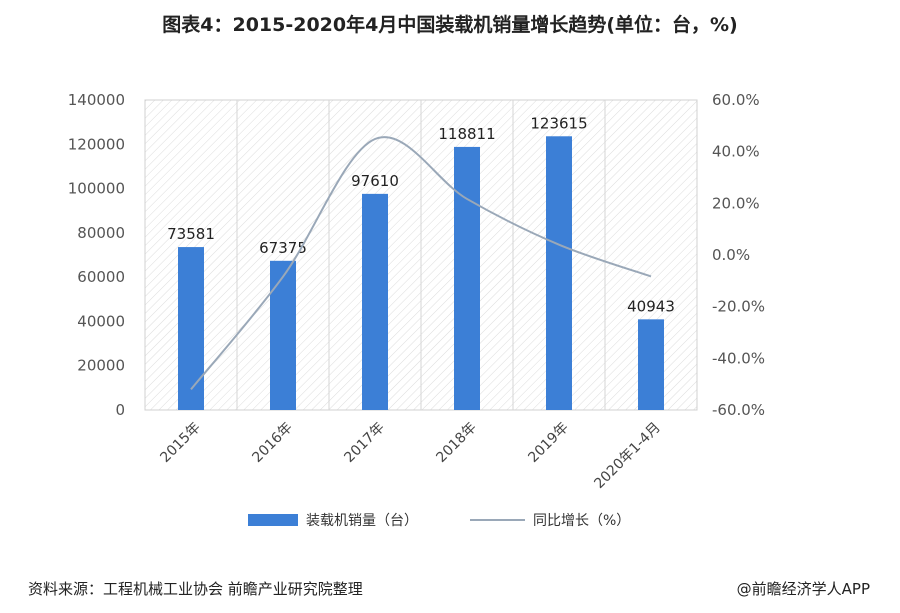 Image resolution: width=900 pixels, height=613 pixels. What do you see at coordinates (558, 123) in the screenshot?
I see `bar-data-label: 123615` at bounding box center [558, 123].